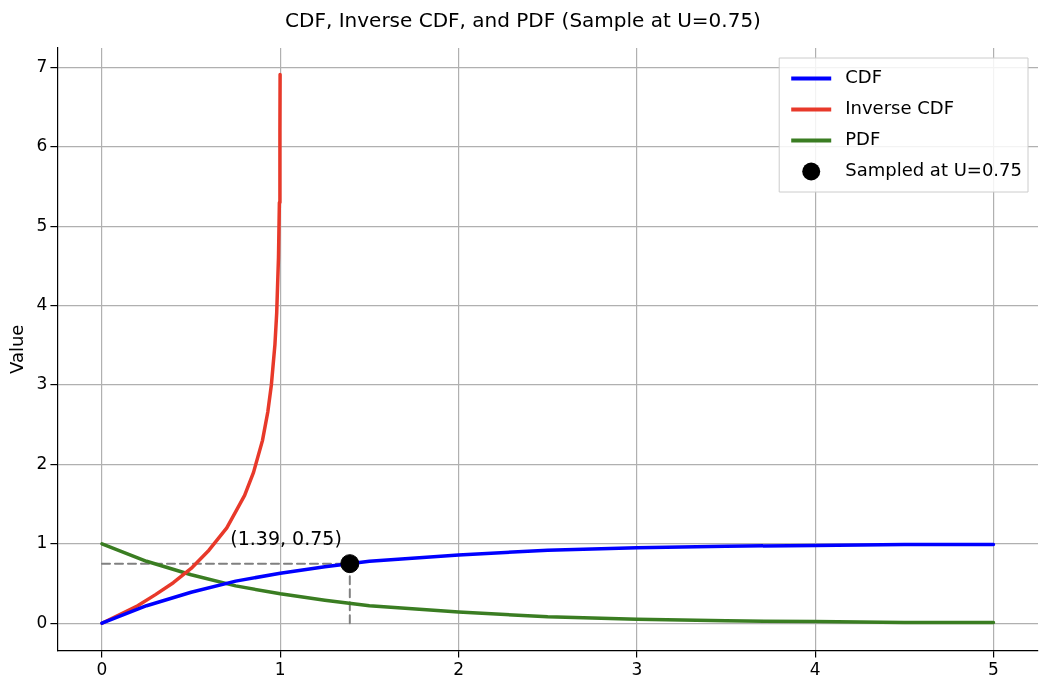 The image size is (1048, 688). I want to click on y-tick-label: 4, so click(42, 304).